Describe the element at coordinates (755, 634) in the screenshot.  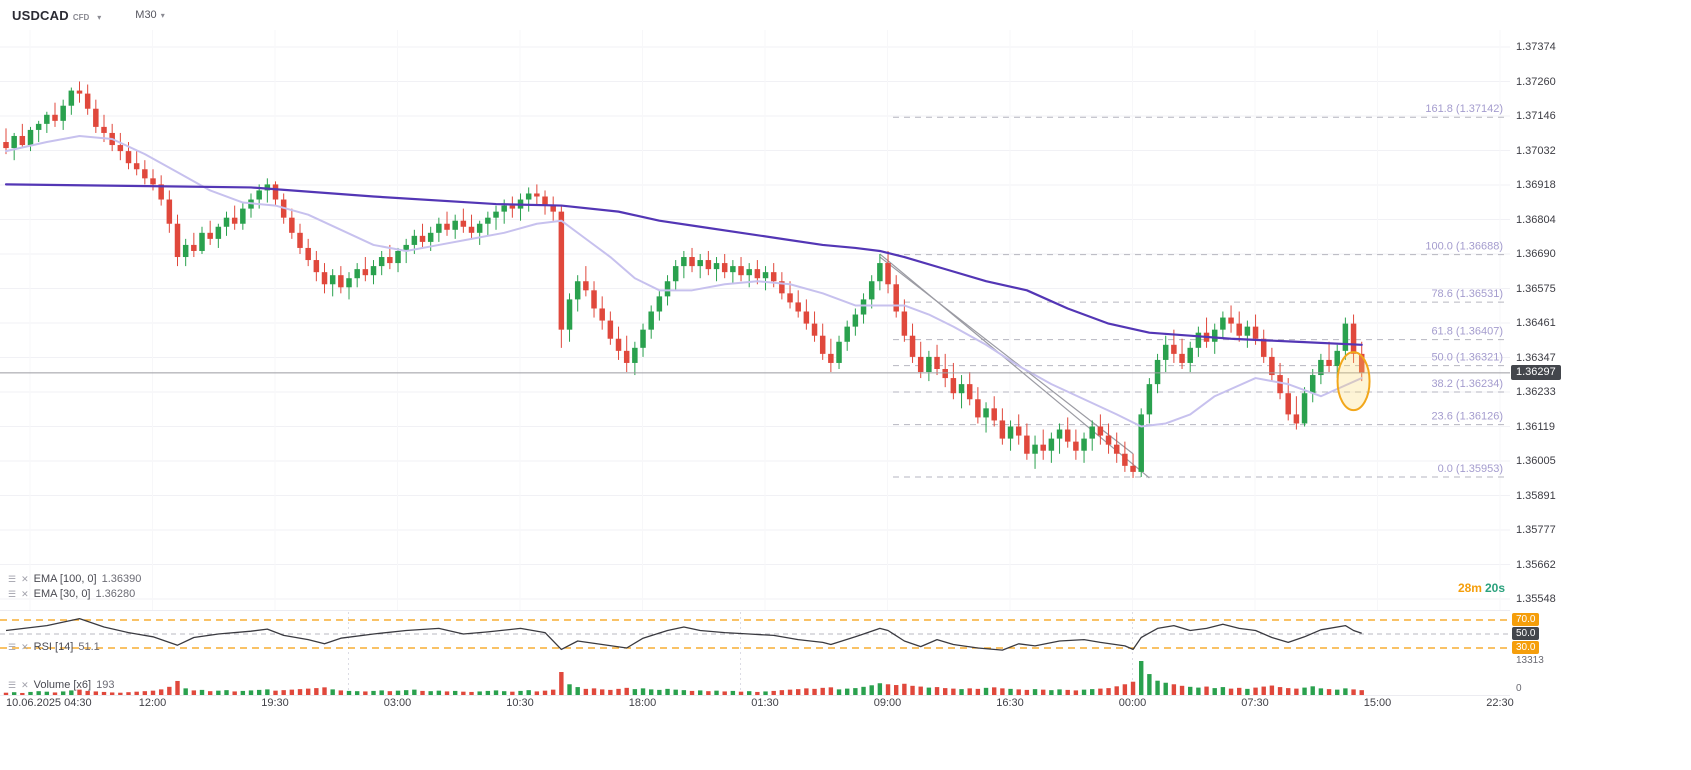
I see `rsi-panel-canvas` at that location.